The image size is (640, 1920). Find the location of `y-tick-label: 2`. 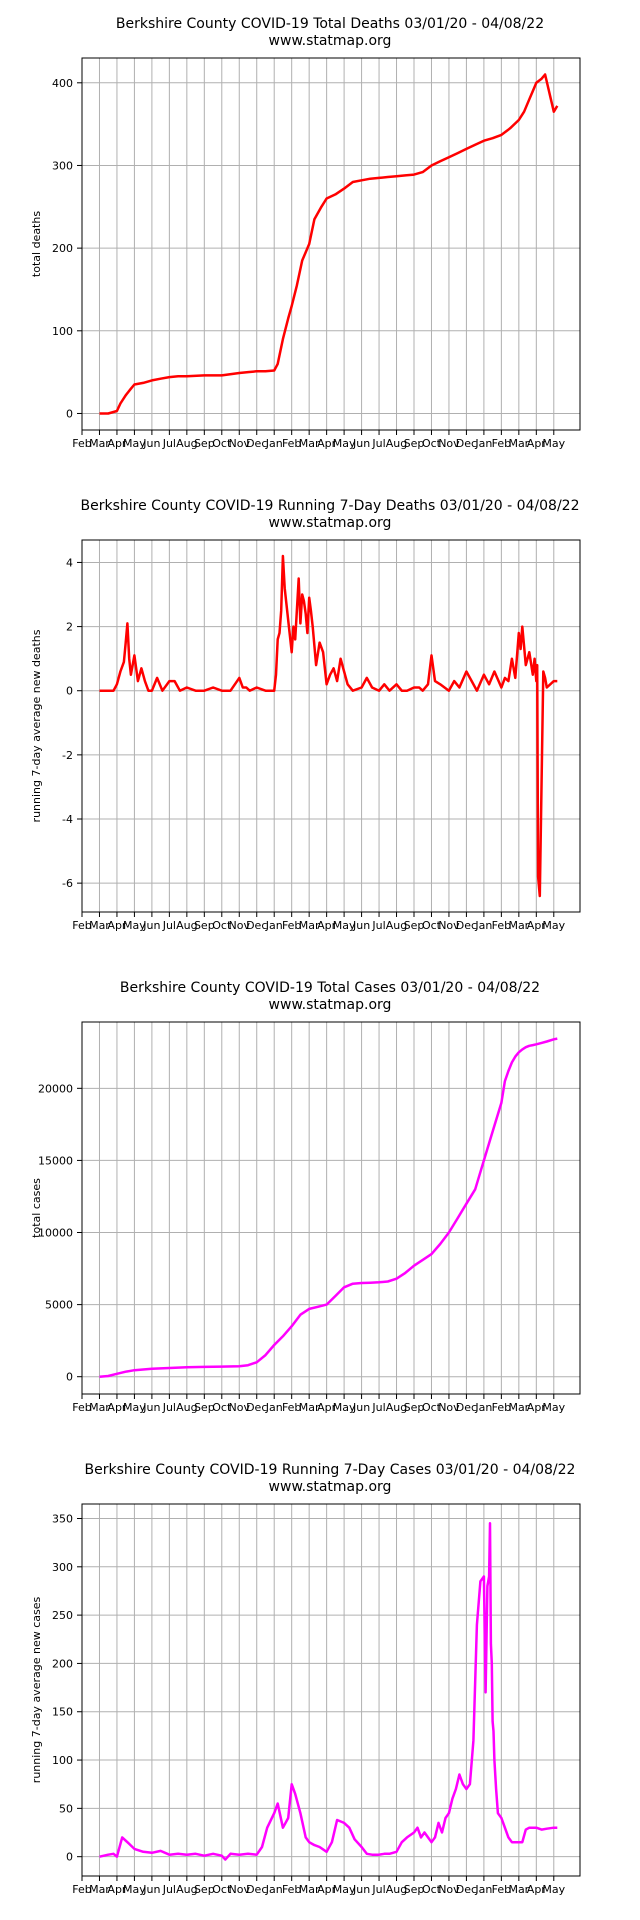

y-tick-label: 2 is located at coordinates (69, 627).